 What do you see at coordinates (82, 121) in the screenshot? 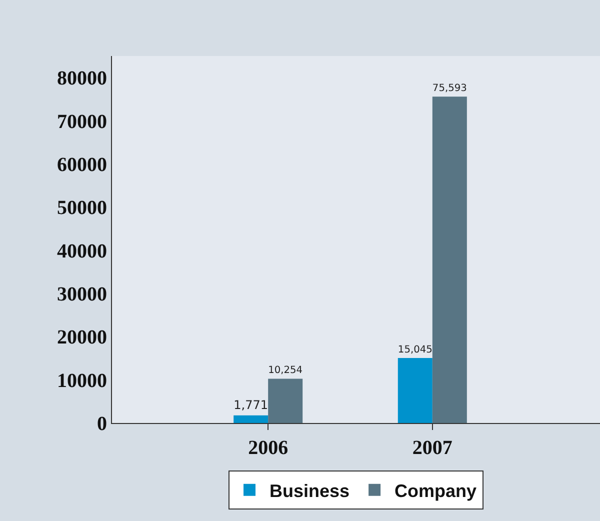
I see `y-tick-label: 70000` at bounding box center [82, 121].